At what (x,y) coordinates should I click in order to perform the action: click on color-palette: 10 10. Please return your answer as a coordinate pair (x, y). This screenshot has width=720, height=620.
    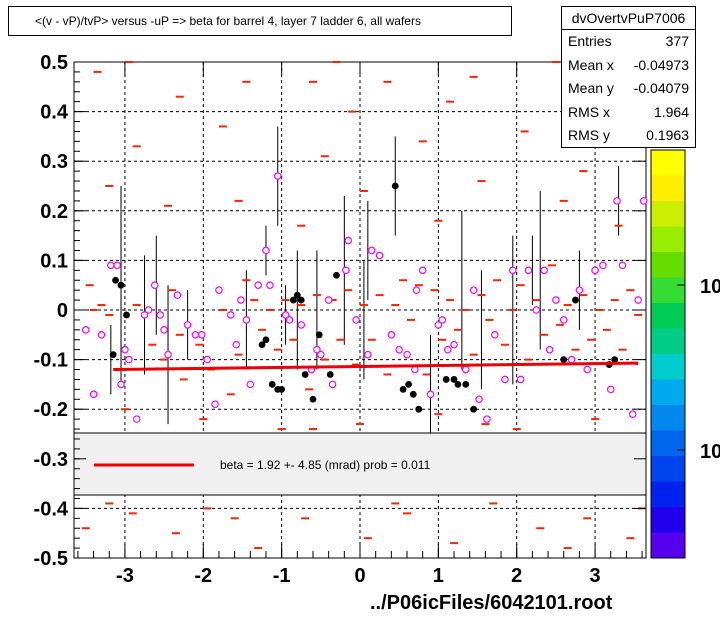
    Looking at the image, I should click on (685, 354).